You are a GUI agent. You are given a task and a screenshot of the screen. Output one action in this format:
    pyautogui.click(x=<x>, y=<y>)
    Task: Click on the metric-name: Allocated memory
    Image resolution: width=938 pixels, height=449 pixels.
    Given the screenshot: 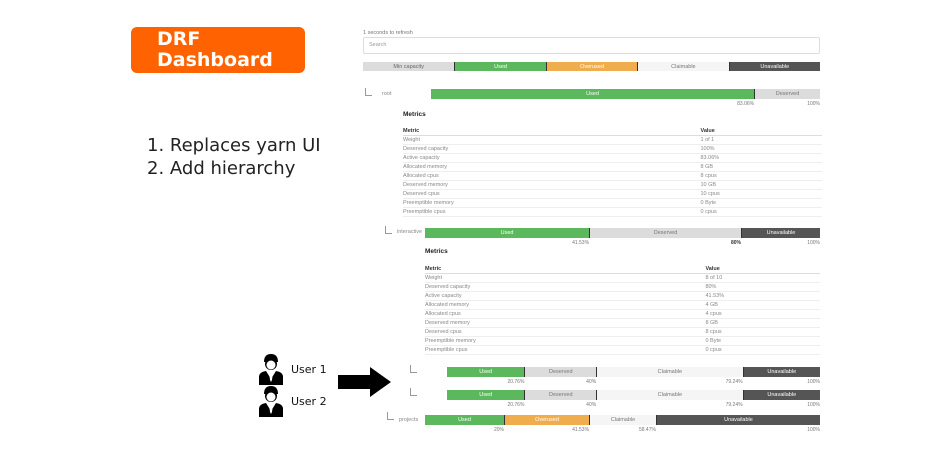 What is the action you would take?
    pyautogui.click(x=565, y=305)
    